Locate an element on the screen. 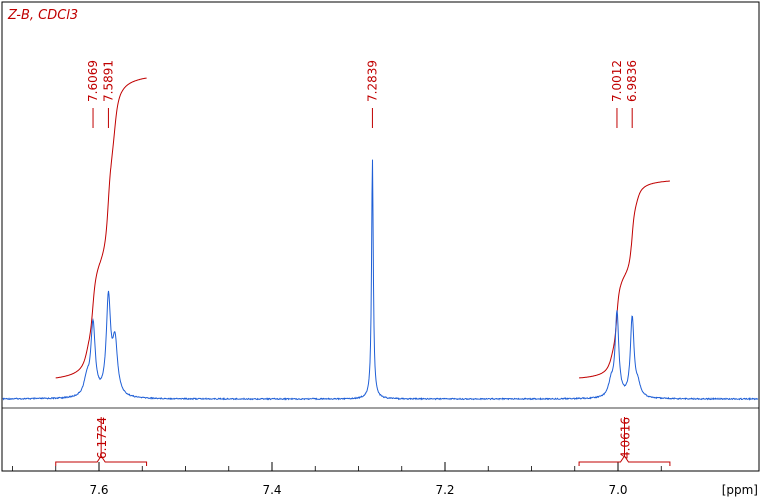 The height and width of the screenshot is (500, 763). peak-label: 6.9836 is located at coordinates (632, 81).